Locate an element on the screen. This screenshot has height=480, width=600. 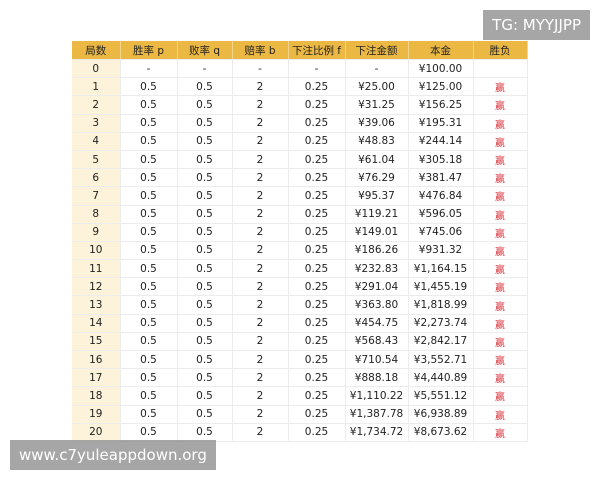
table-row: 4 0.5 0.5 2 0.25 ¥48.83 ¥244.14 赢 is located at coordinates (300, 141).